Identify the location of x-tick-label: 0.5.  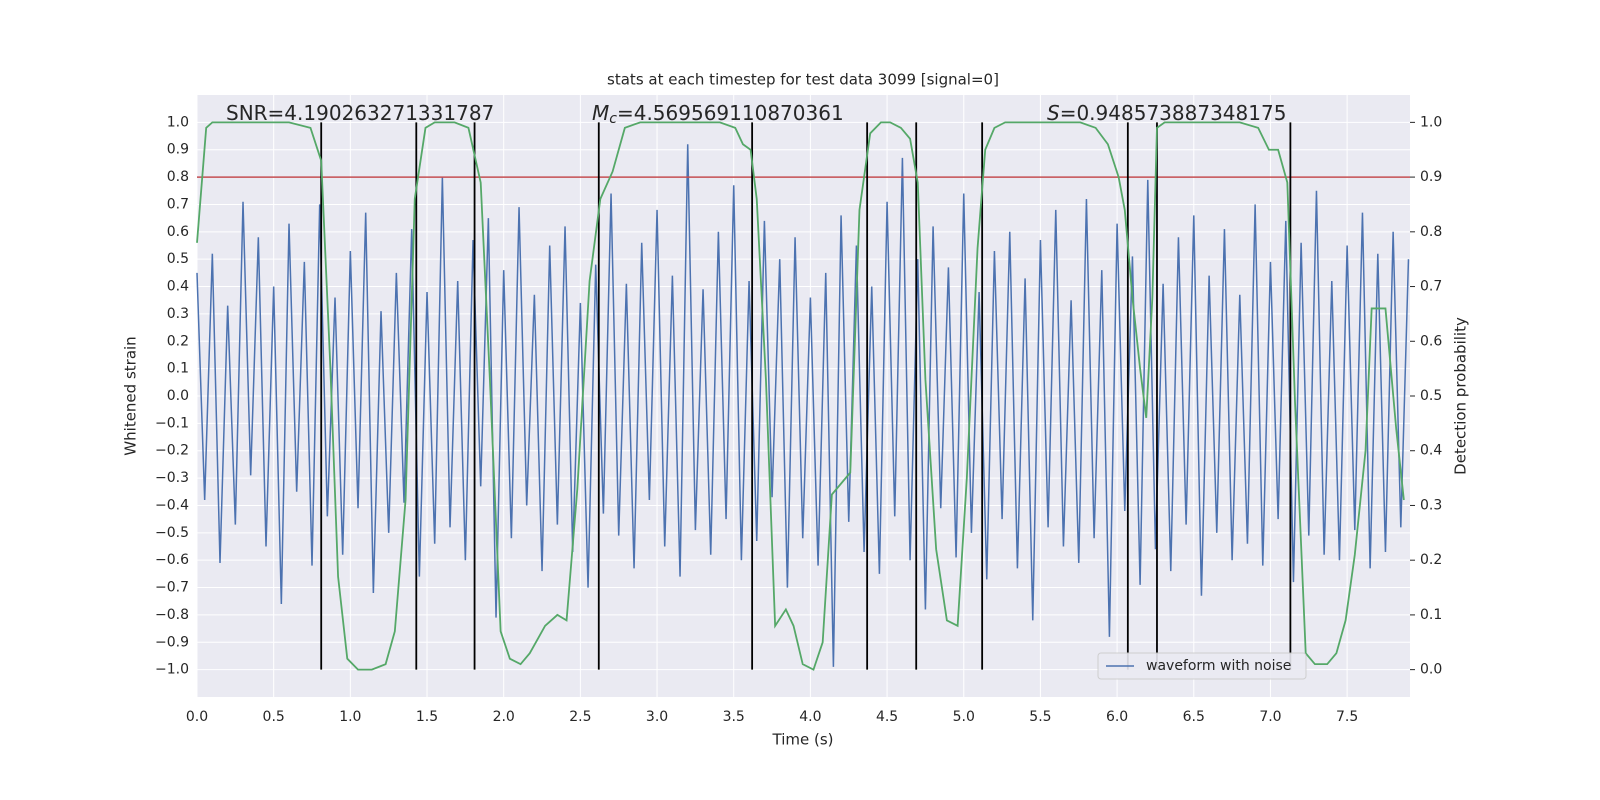
(274, 717).